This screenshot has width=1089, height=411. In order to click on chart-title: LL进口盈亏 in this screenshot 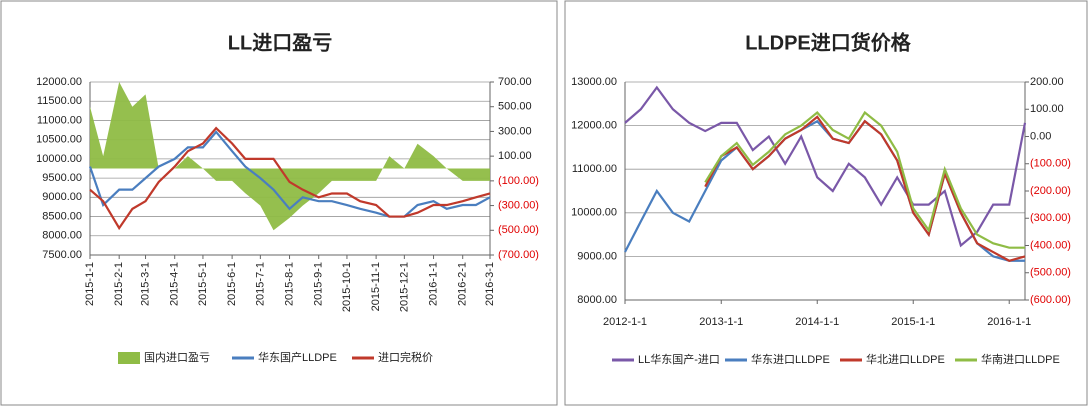, I will do `click(280, 42)`.